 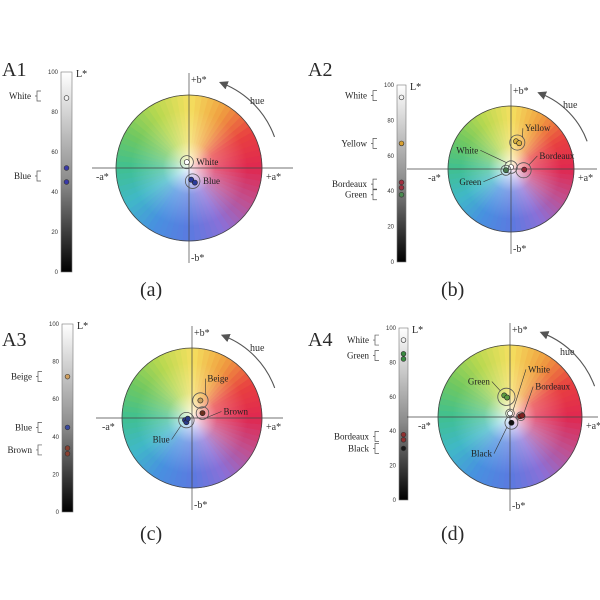 I want to click on sample-side-label: Green, so click(x=358, y=356).